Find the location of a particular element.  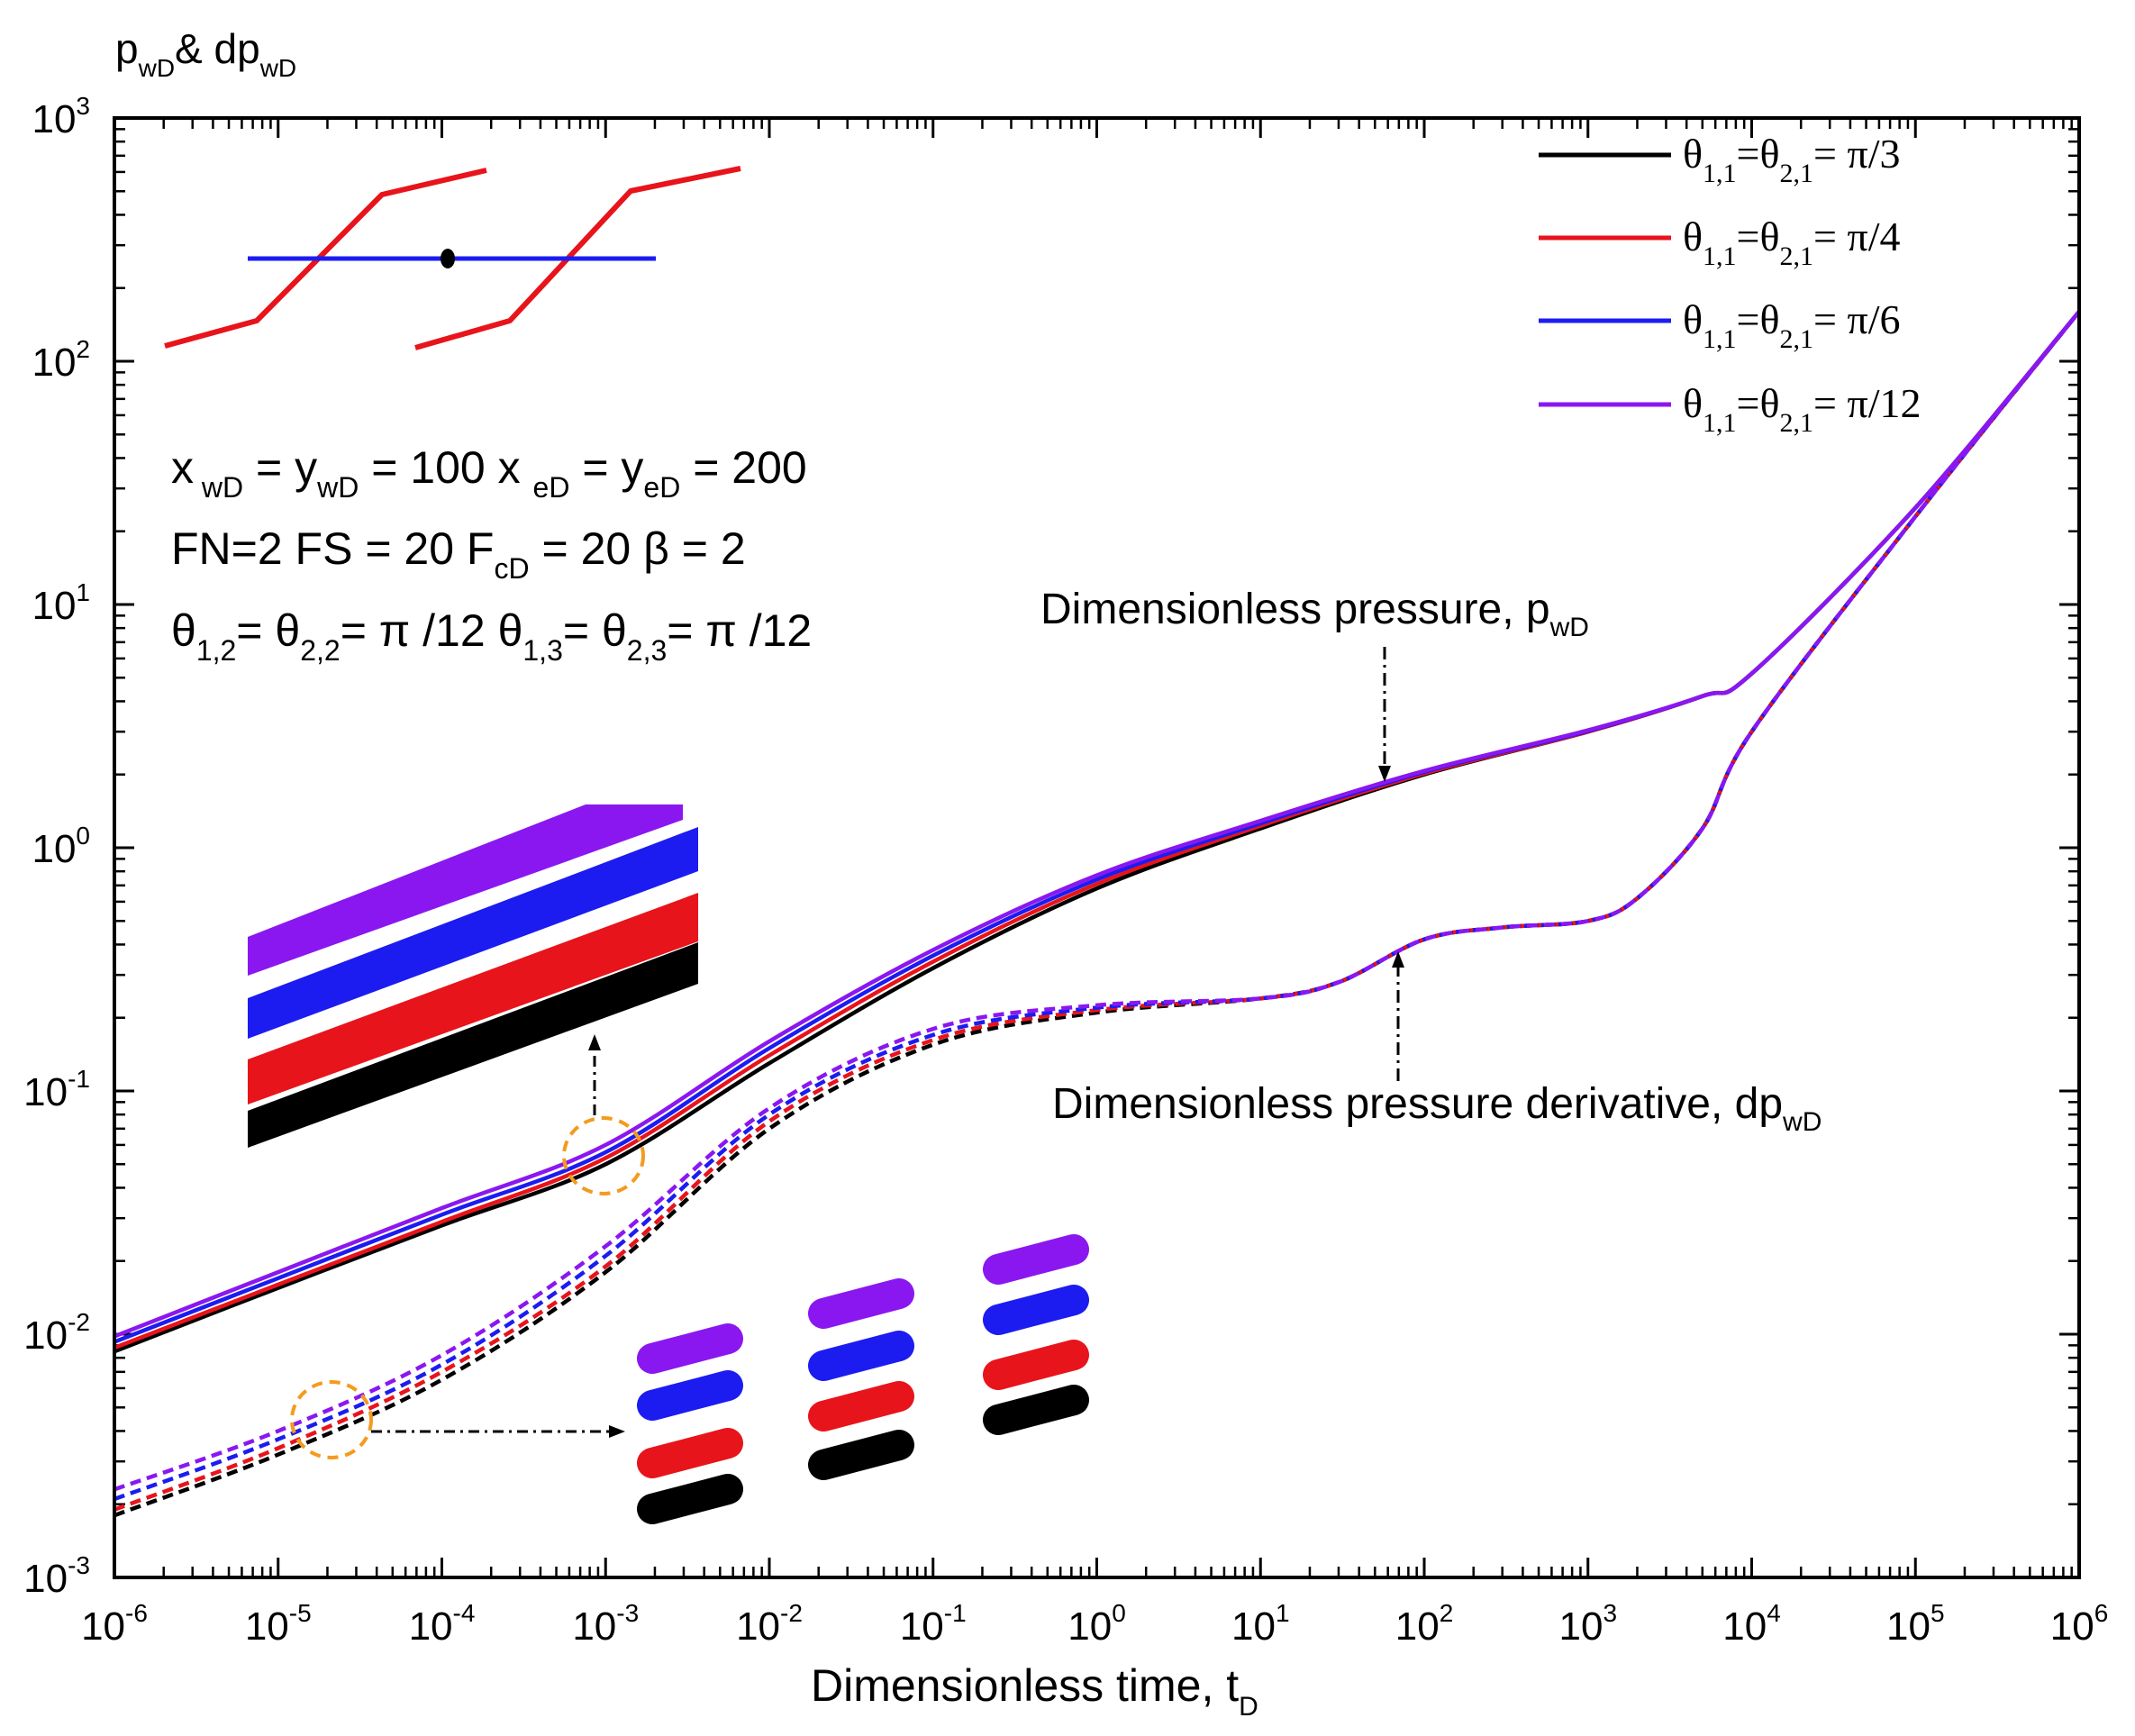

x-tick-label: 10⁻¹ is located at coordinates (933, 1624).